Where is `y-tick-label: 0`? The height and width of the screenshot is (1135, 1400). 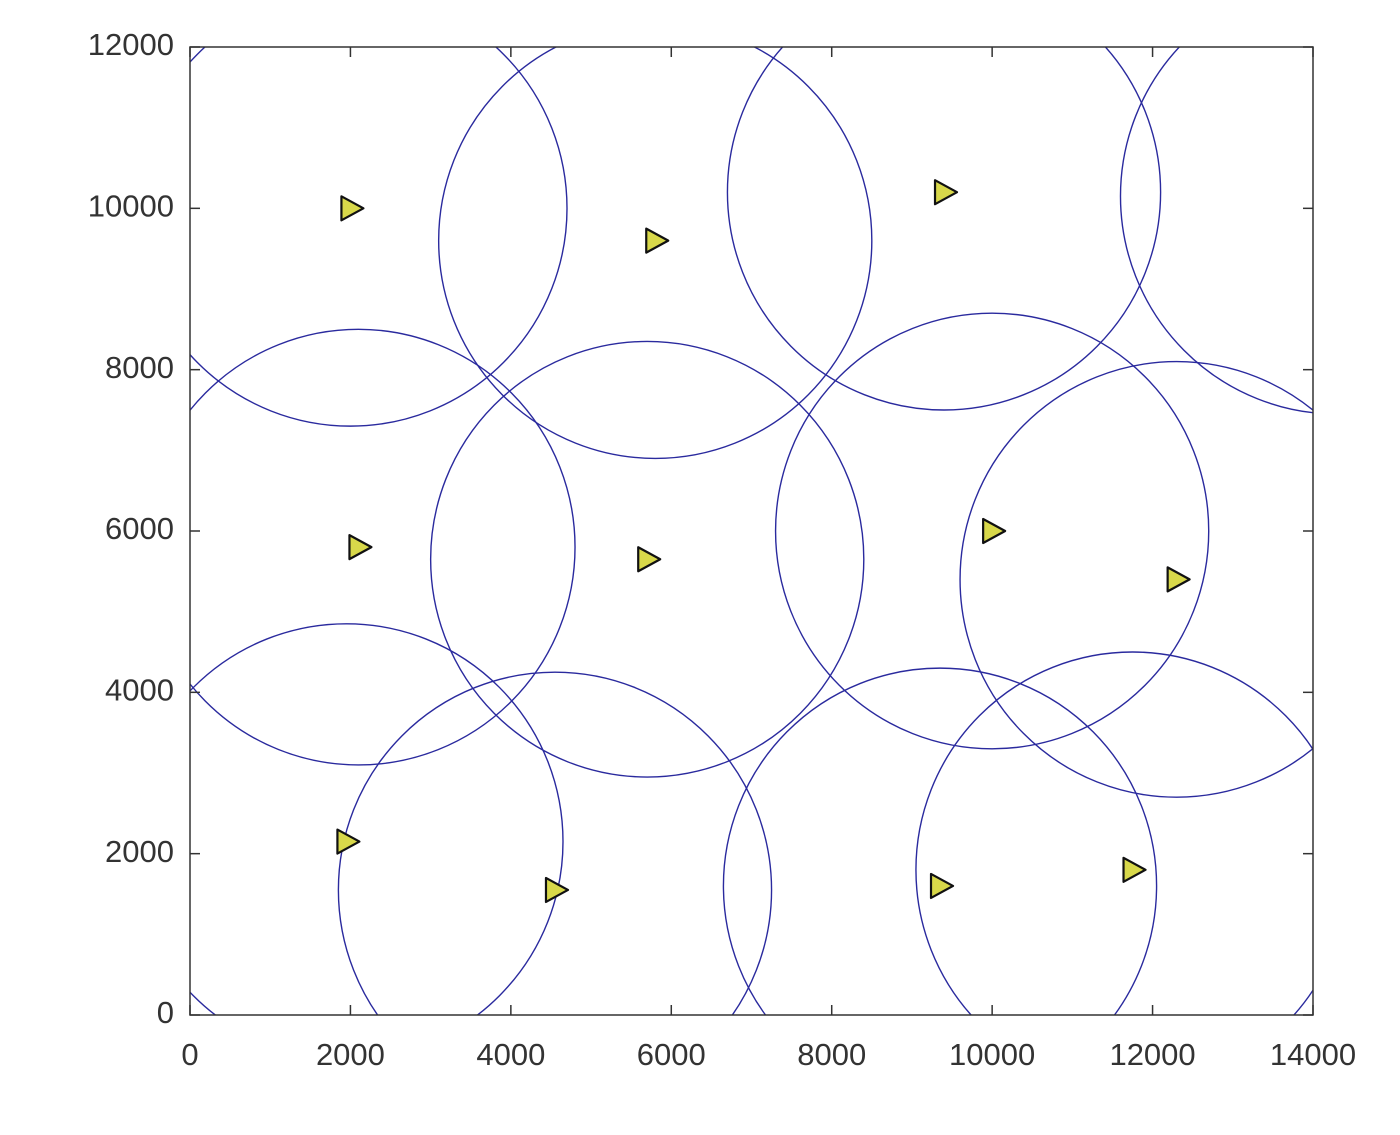 y-tick-label: 0 is located at coordinates (165, 1012).